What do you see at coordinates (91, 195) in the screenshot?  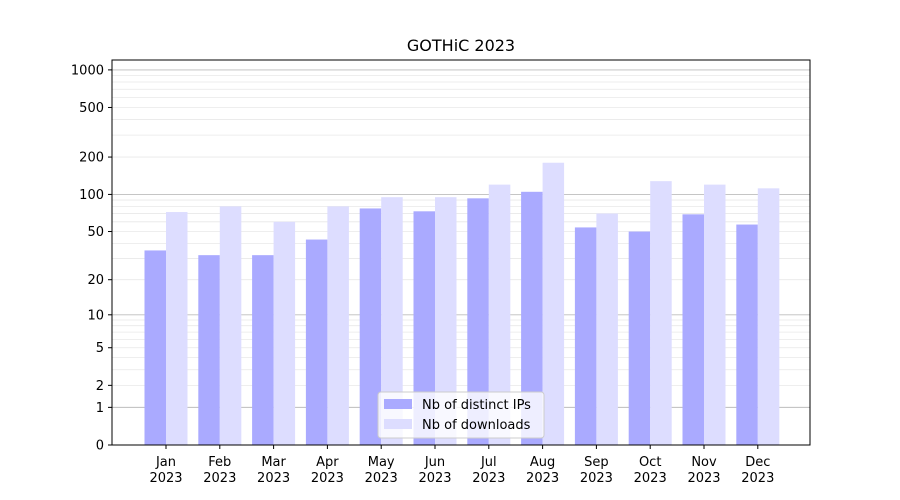 I see `y-tick-label: 100` at bounding box center [91, 195].